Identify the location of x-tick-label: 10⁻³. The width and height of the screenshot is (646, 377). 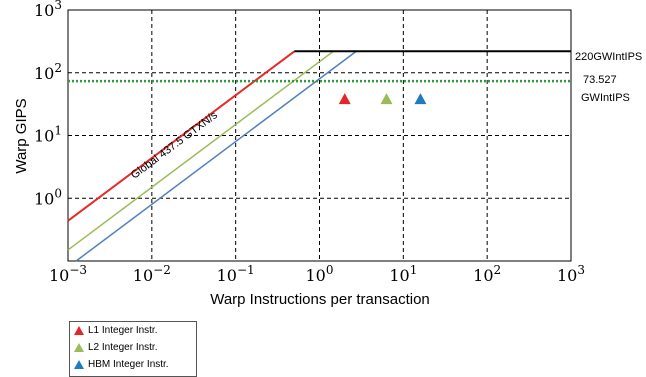
(68, 274).